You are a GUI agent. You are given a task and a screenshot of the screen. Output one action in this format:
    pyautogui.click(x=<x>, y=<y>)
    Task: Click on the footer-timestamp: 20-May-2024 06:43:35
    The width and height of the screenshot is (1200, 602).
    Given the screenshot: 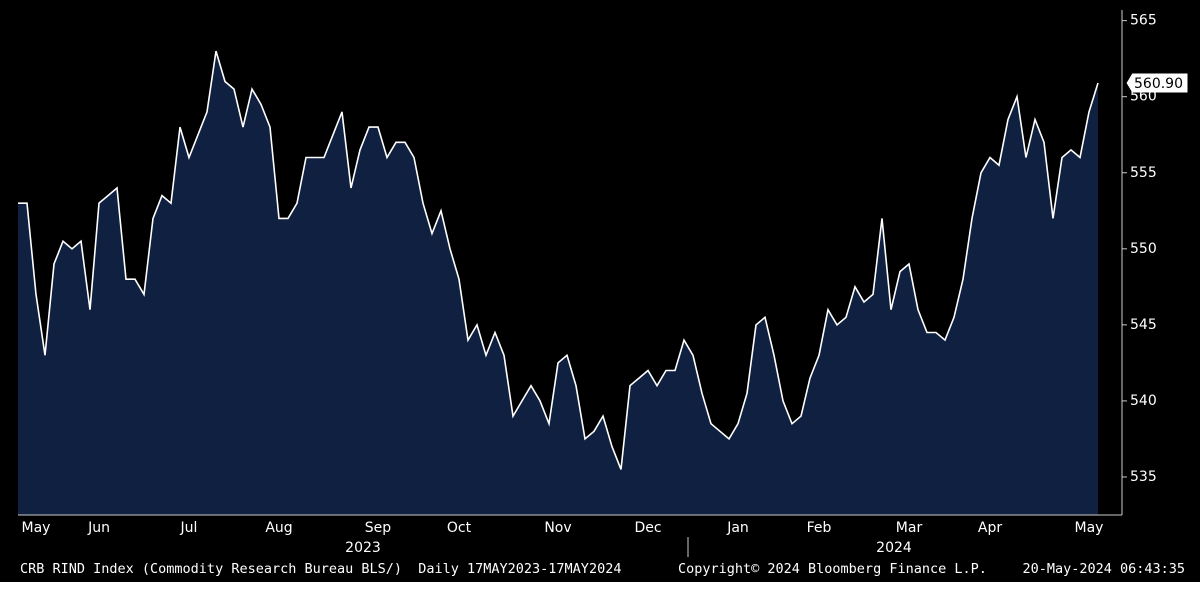 What is the action you would take?
    pyautogui.click(x=1103, y=569)
    